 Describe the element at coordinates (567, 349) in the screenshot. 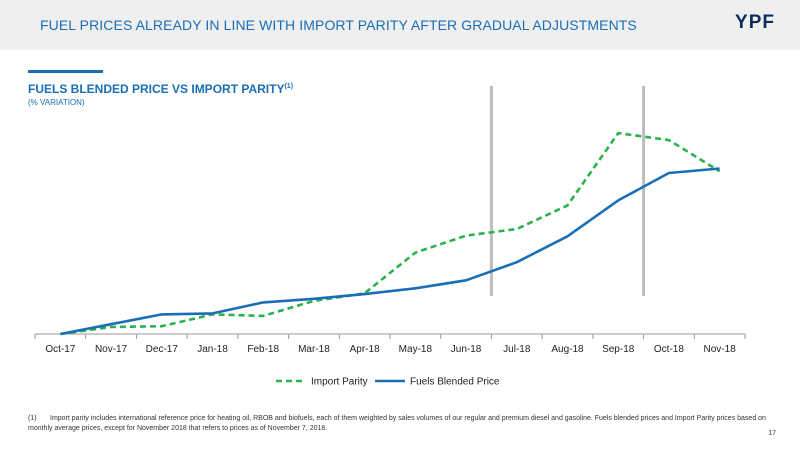

I see `x-tick-label: Aug-18` at that location.